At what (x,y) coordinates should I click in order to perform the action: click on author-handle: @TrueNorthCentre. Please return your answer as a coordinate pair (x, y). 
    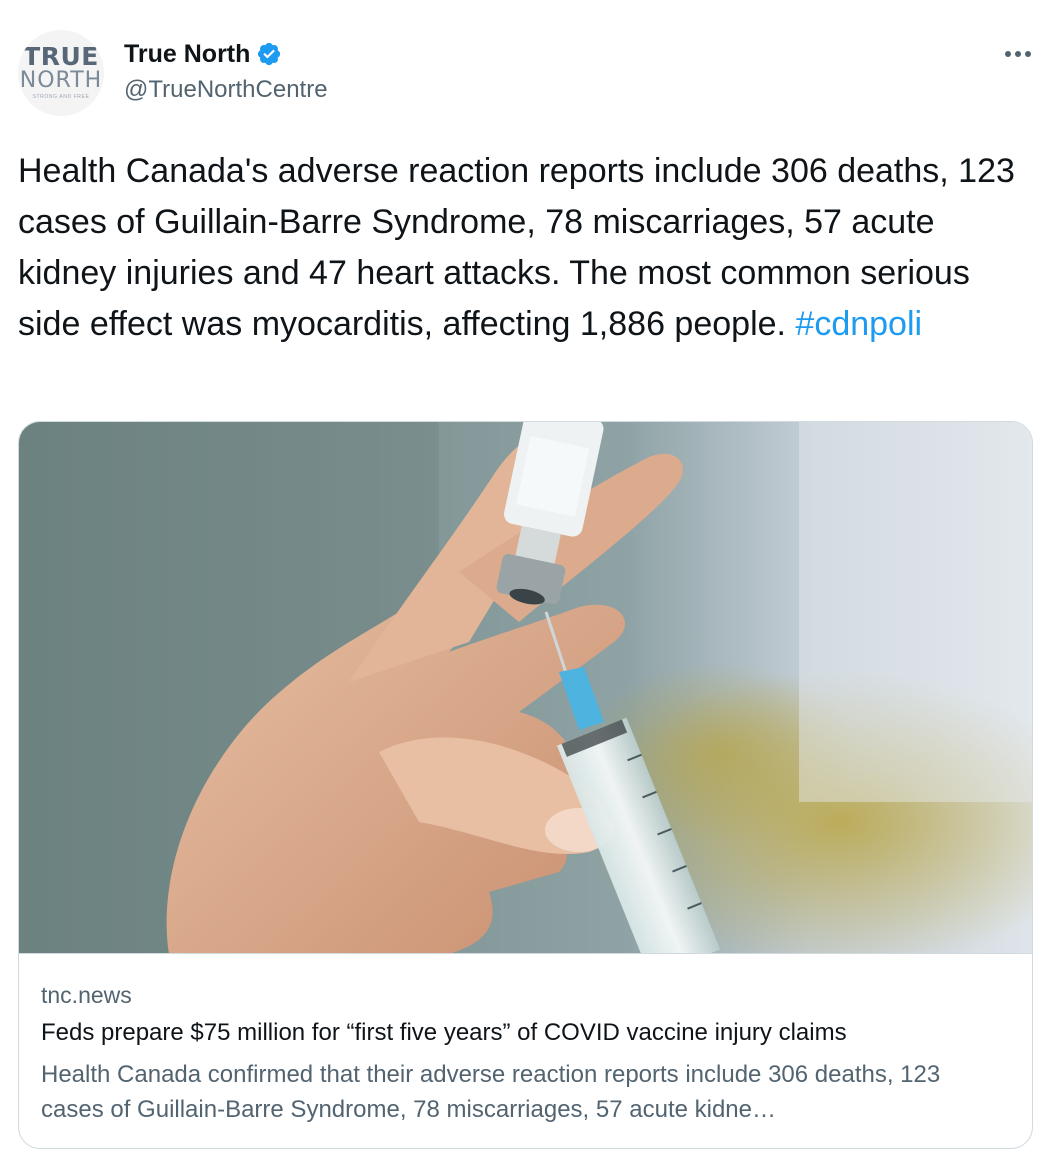
    Looking at the image, I should click on (226, 89).